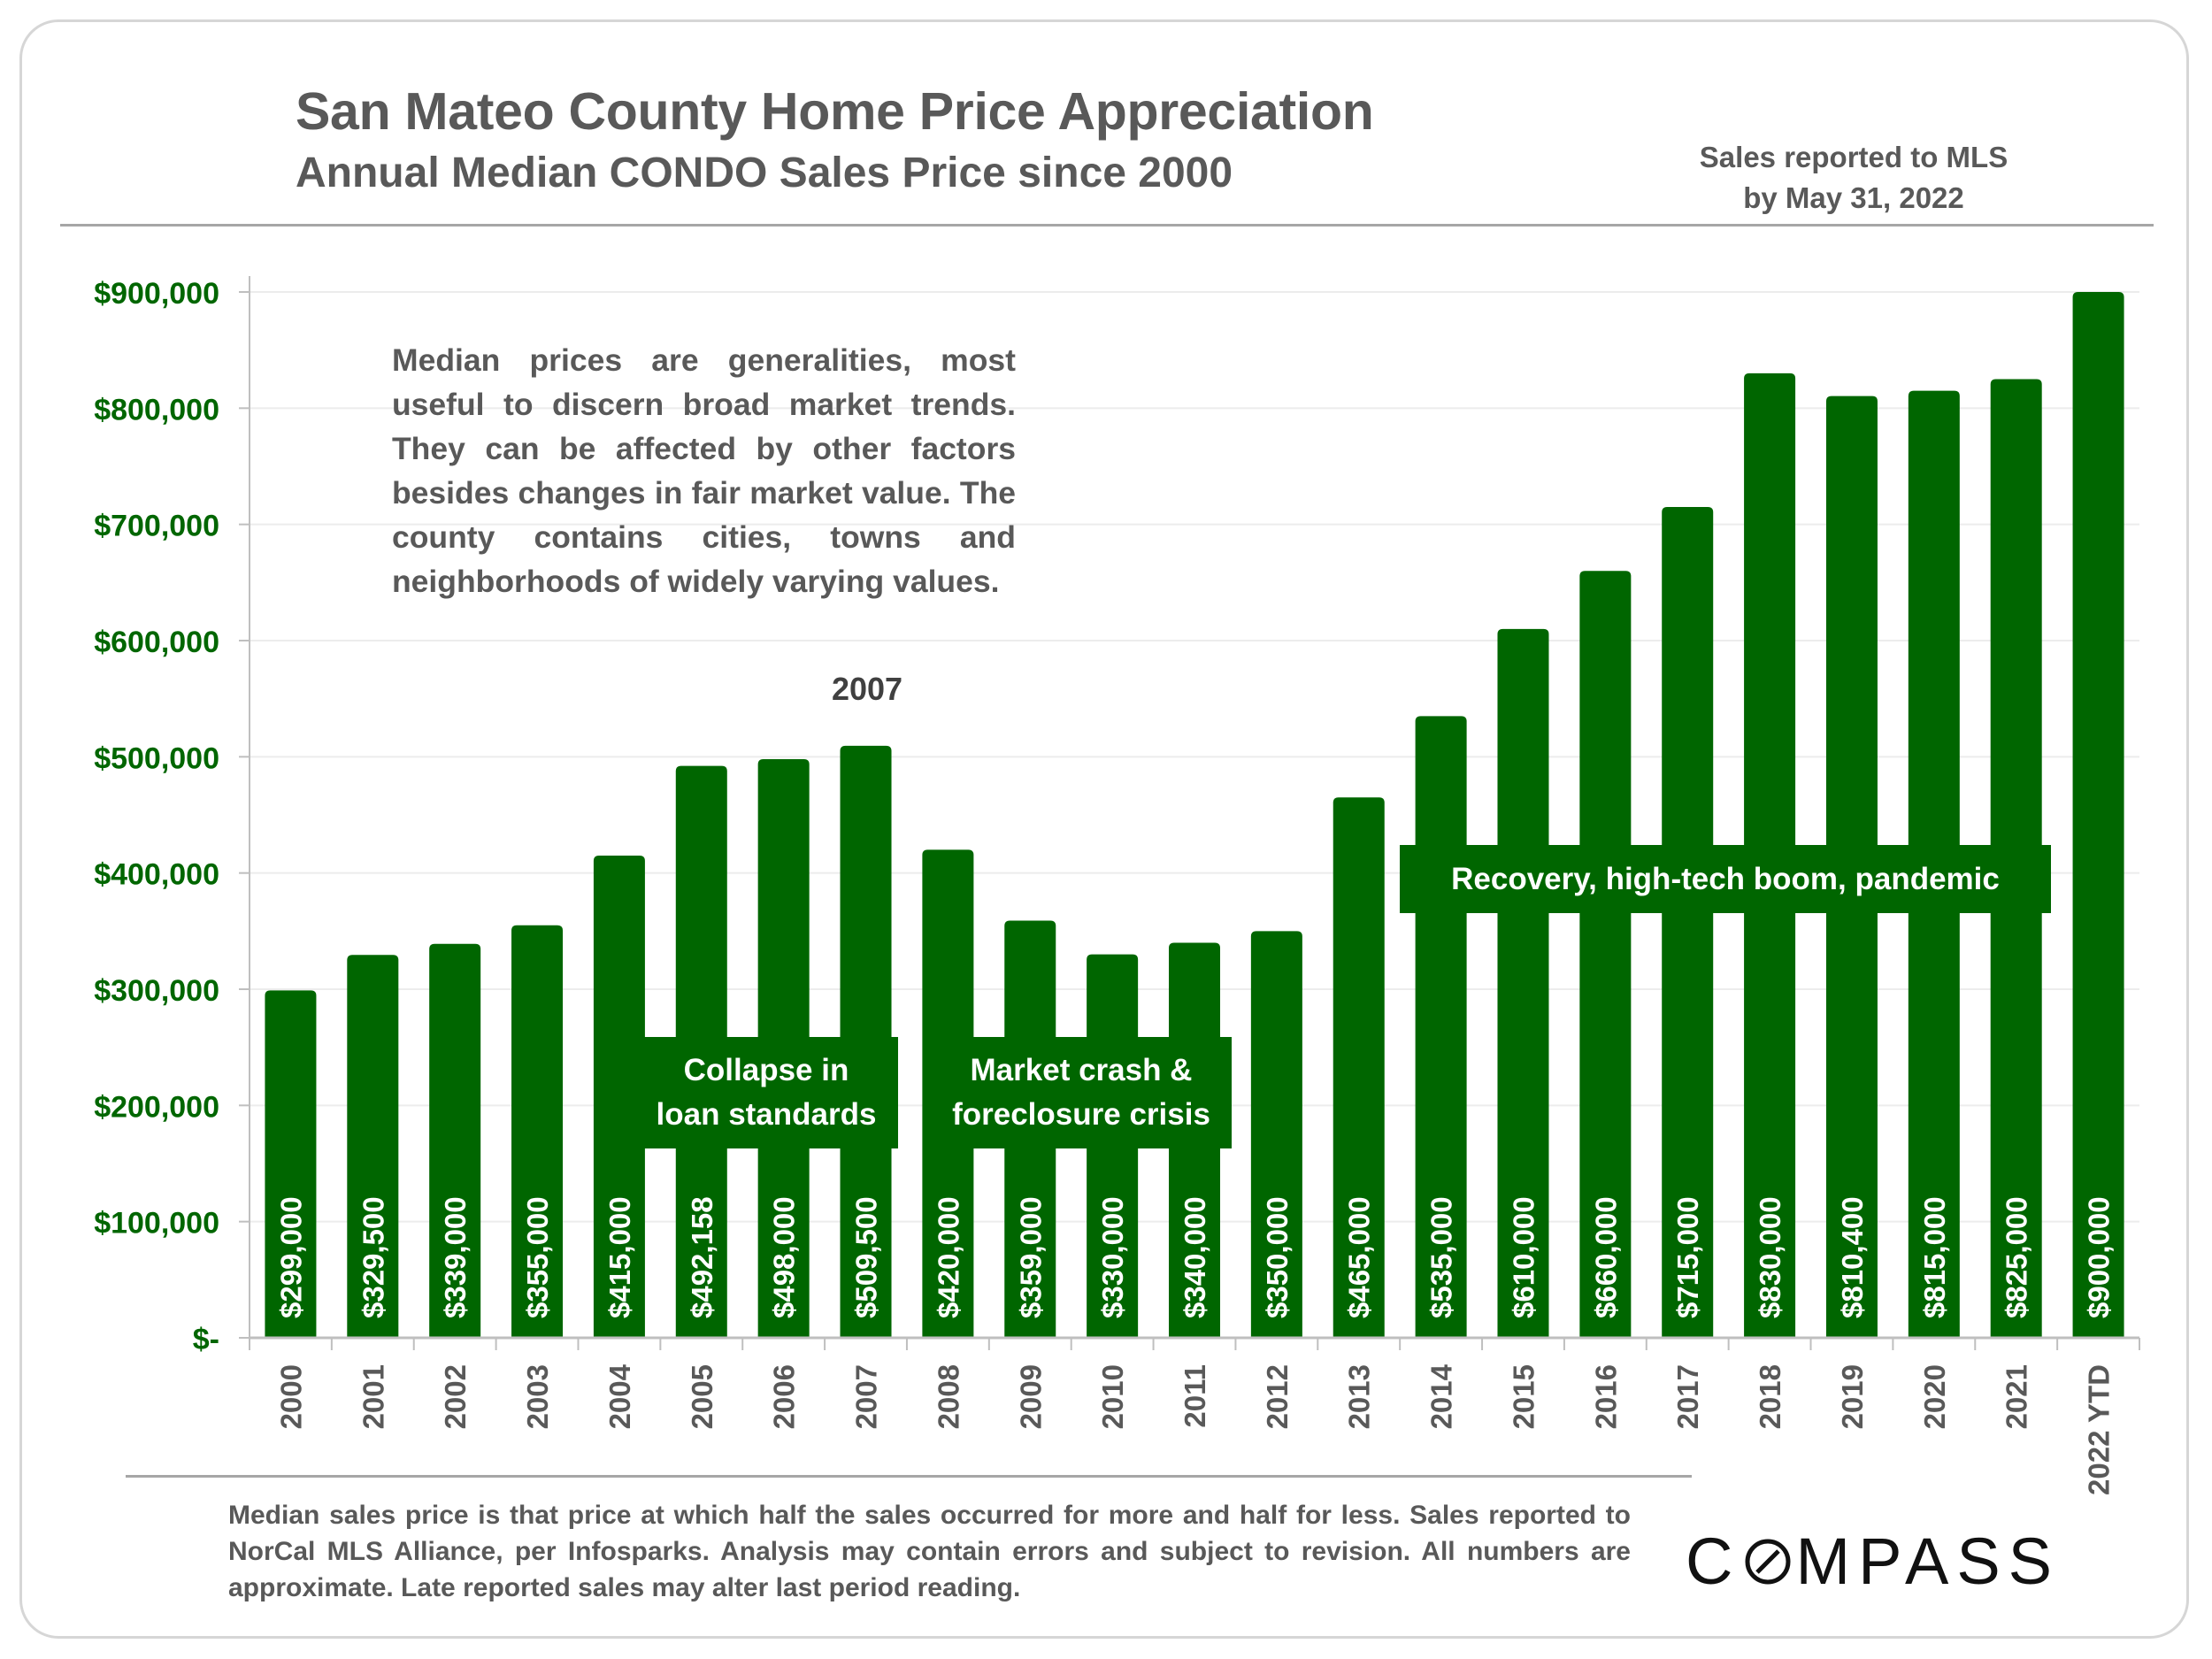 The image size is (2212, 1659). I want to click on recovery-callout: Recovery, high-tech boom, pandemic, so click(1726, 879).